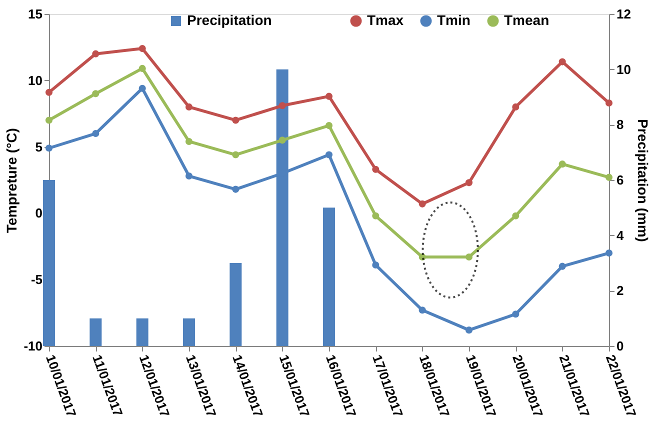  Describe the element at coordinates (620, 290) in the screenshot. I see `y2-tick-label: 2` at that location.